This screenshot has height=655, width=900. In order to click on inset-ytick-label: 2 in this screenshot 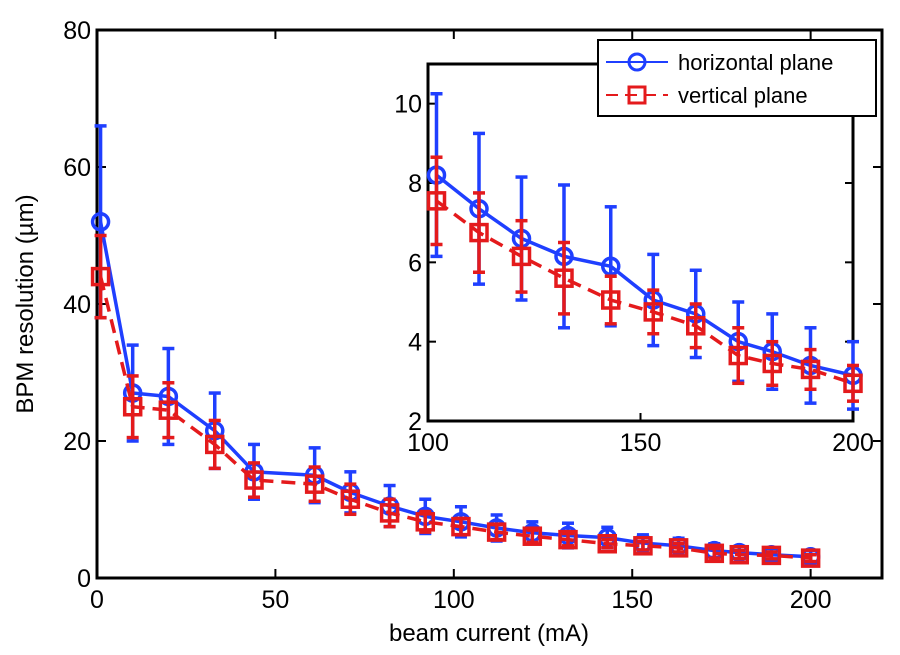, I will do `click(415, 422)`.